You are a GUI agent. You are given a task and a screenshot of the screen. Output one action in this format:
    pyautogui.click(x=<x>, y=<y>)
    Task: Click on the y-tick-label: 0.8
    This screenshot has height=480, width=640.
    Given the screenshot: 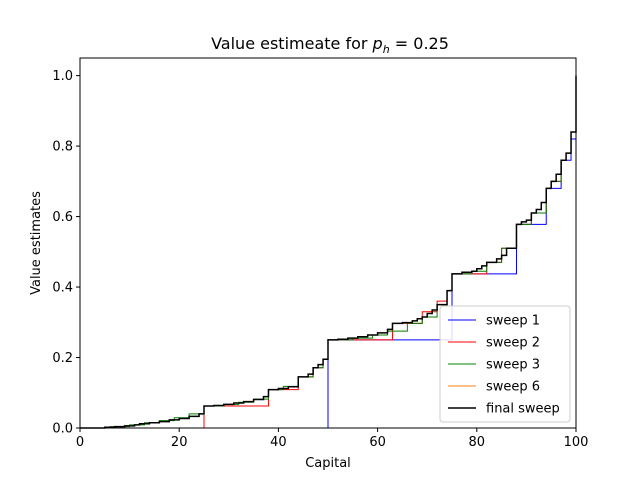 What is the action you would take?
    pyautogui.click(x=62, y=147)
    